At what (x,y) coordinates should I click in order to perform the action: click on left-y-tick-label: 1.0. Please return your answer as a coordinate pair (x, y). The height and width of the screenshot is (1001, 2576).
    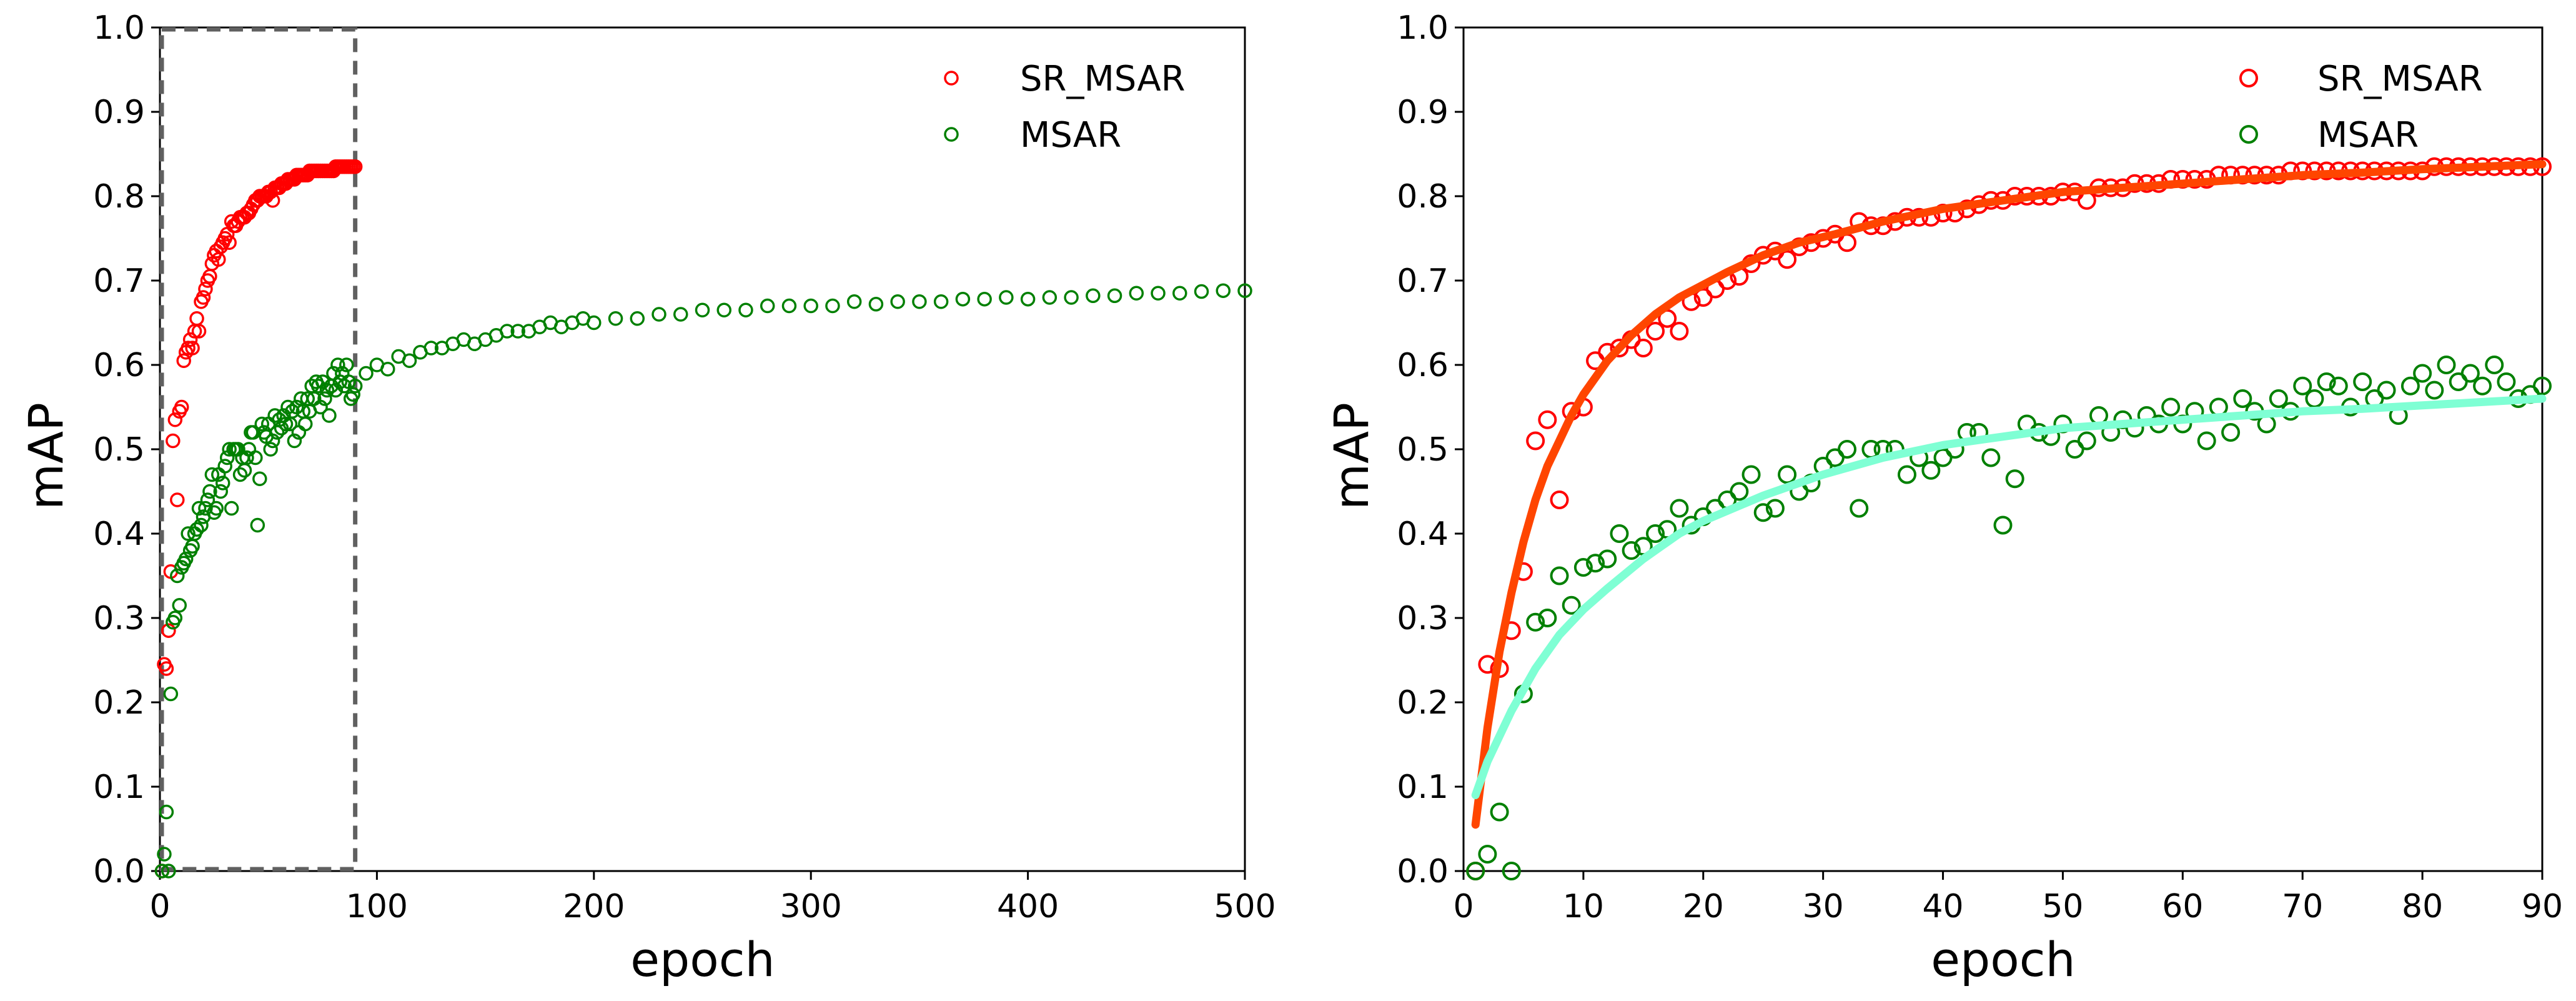
    Looking at the image, I should click on (119, 28).